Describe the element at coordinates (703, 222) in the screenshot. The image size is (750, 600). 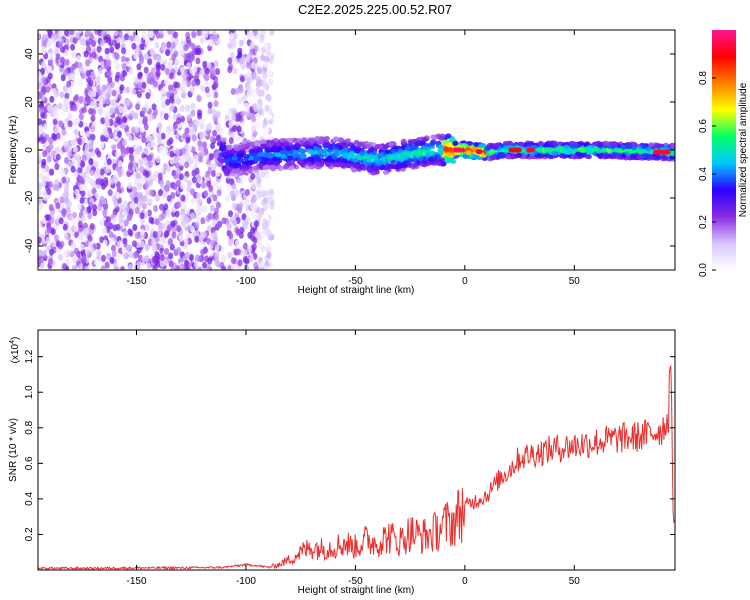
I see `colorbar-tick-label: 0.2` at that location.